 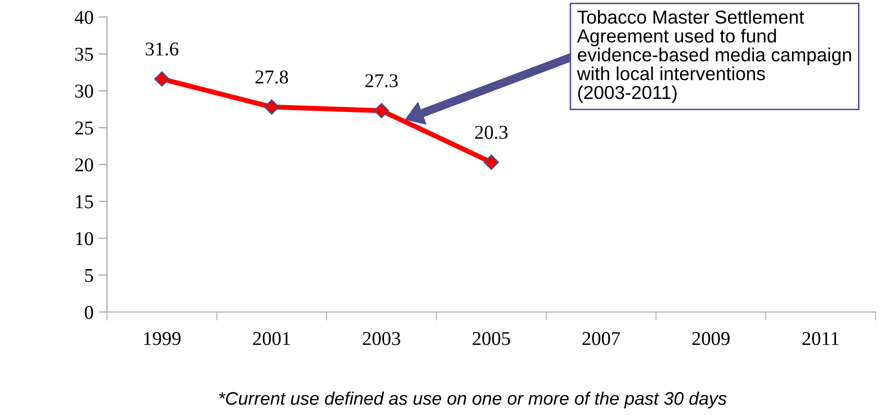 What do you see at coordinates (85, 201) in the screenshot?
I see `y-tick-label: 15` at bounding box center [85, 201].